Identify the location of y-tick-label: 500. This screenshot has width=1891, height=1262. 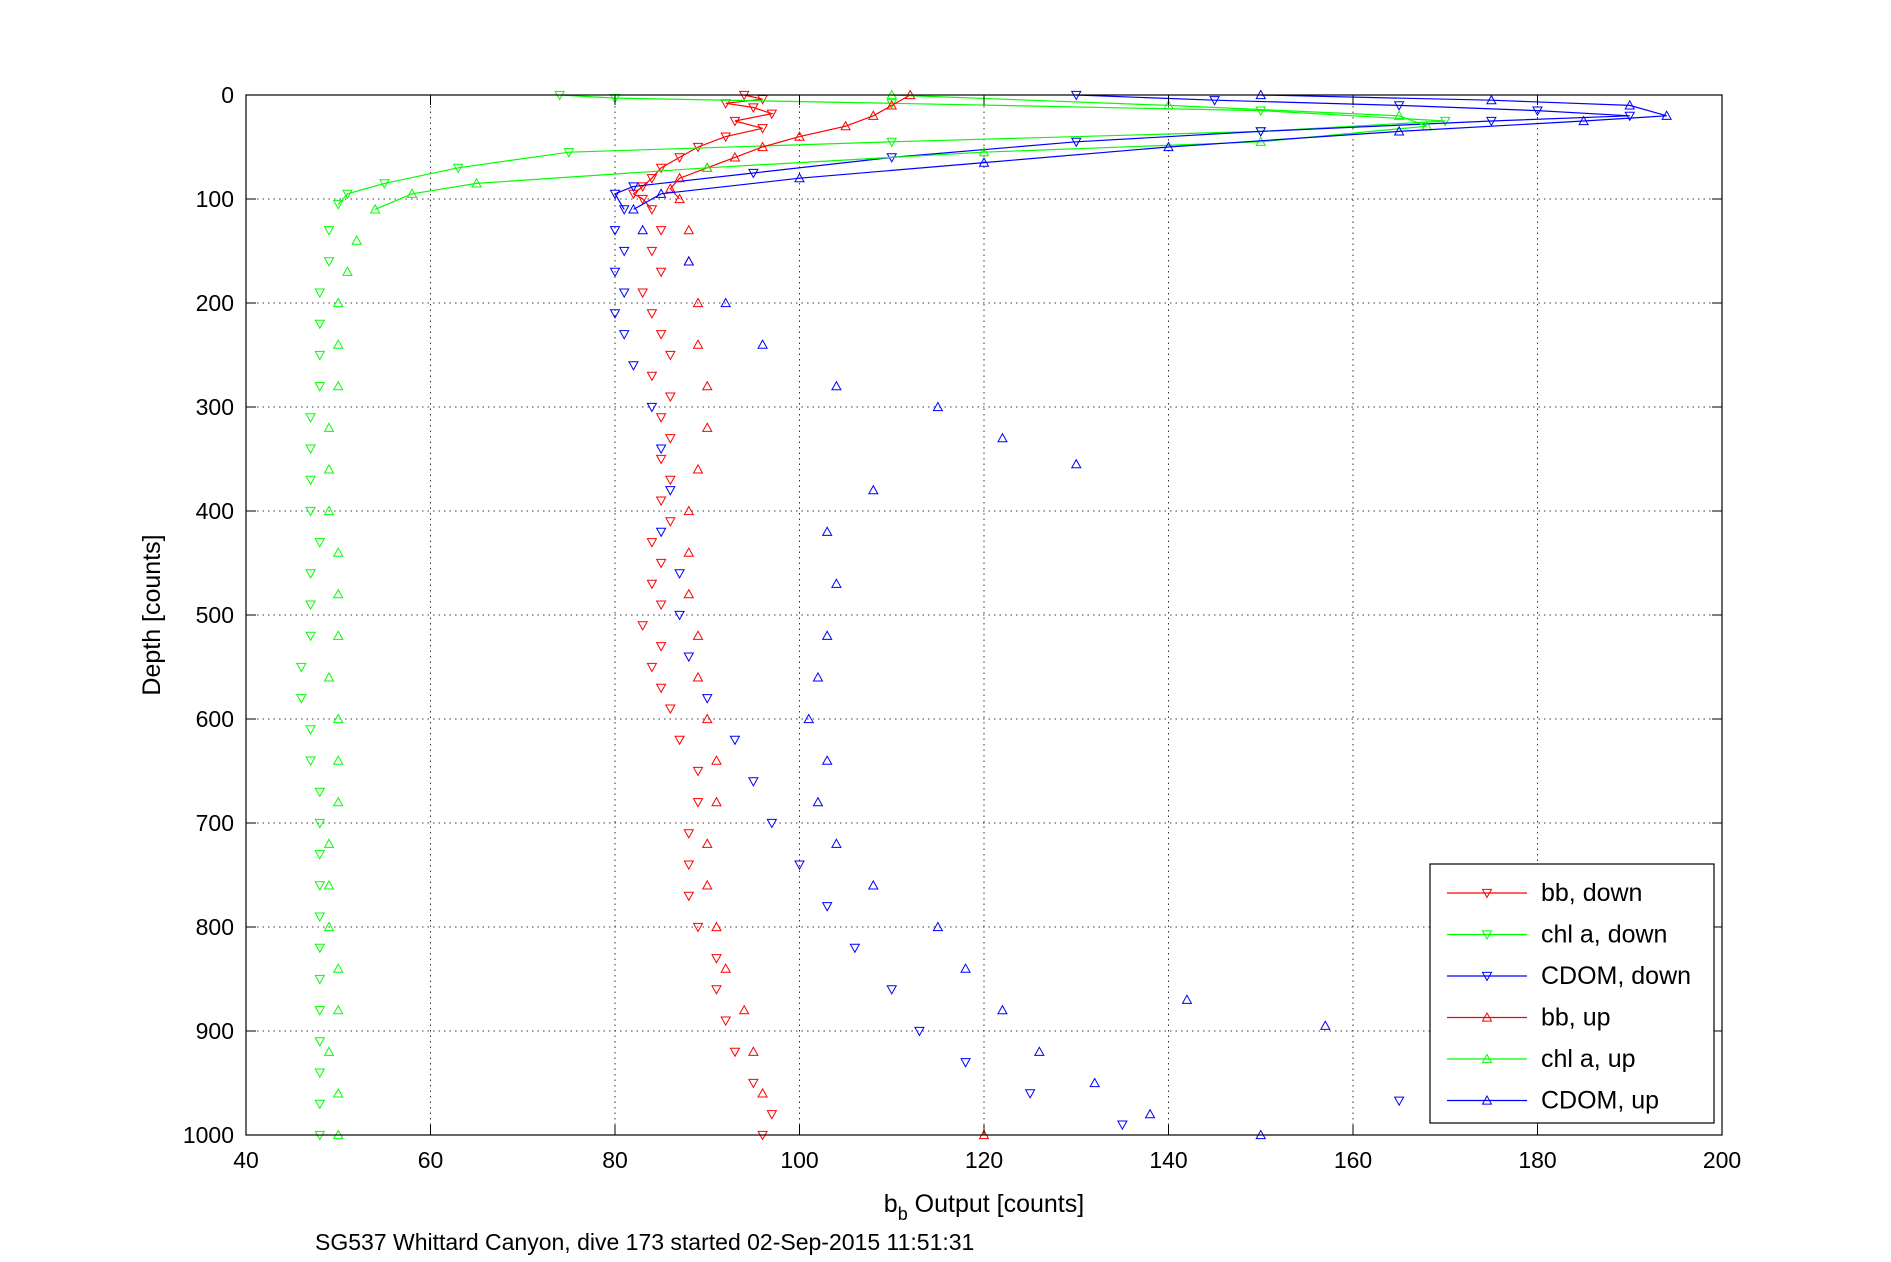
(215, 615).